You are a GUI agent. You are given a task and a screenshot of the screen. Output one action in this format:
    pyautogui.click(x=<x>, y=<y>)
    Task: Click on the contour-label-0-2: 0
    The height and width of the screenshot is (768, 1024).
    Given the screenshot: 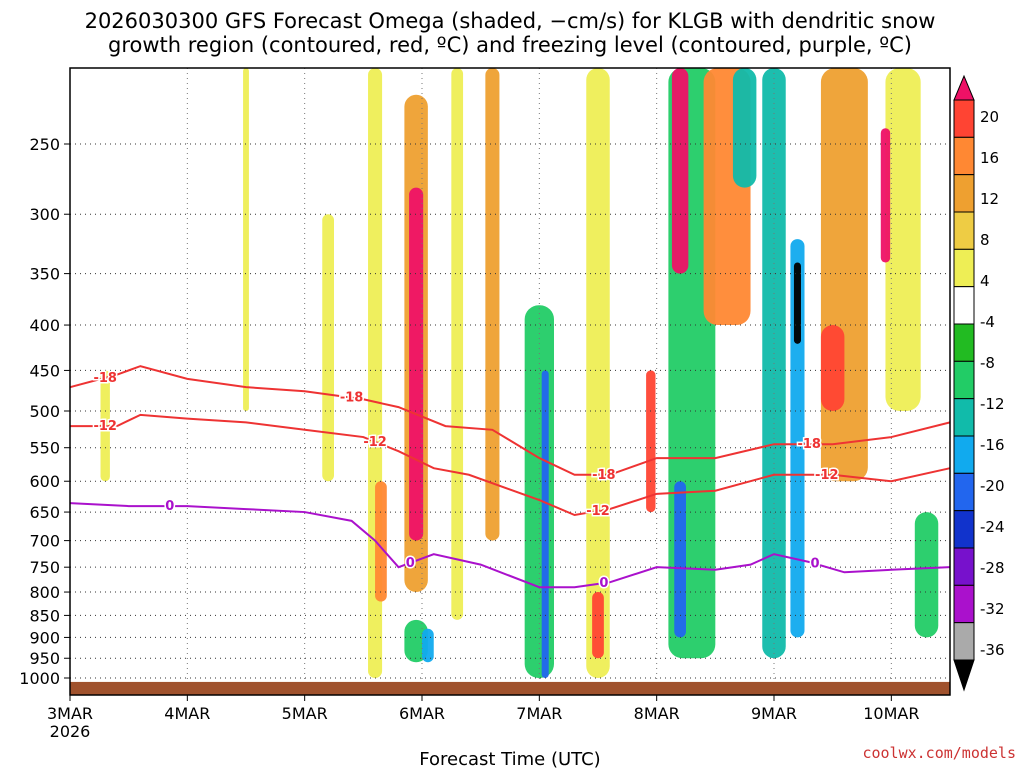 What is the action you would take?
    pyautogui.click(x=603, y=583)
    